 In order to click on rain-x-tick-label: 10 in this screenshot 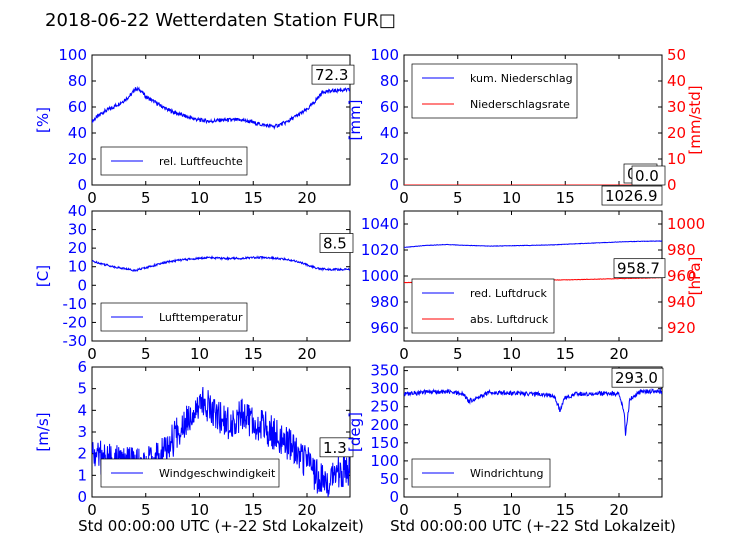, I will do `click(511, 198)`.